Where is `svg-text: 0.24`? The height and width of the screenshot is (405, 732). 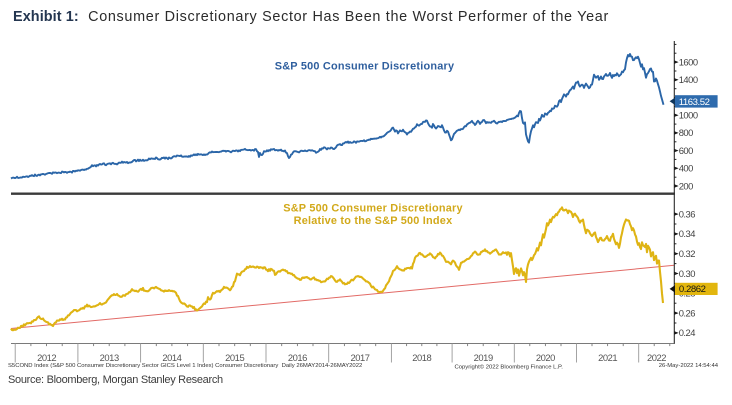 svg-text: 0.24 is located at coordinates (687, 332).